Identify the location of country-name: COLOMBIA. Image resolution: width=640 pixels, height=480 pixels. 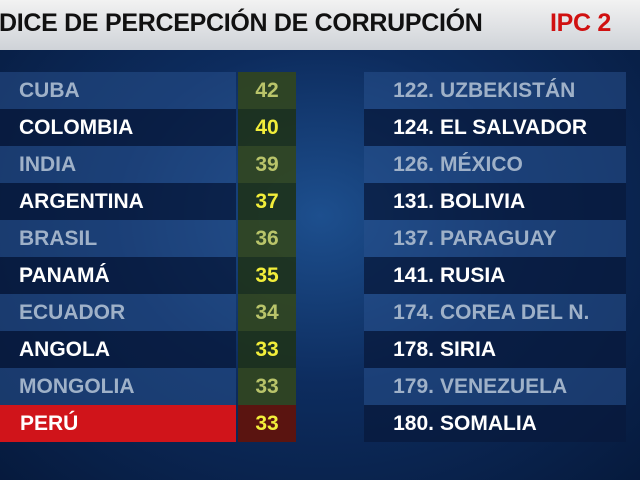
(76, 127).